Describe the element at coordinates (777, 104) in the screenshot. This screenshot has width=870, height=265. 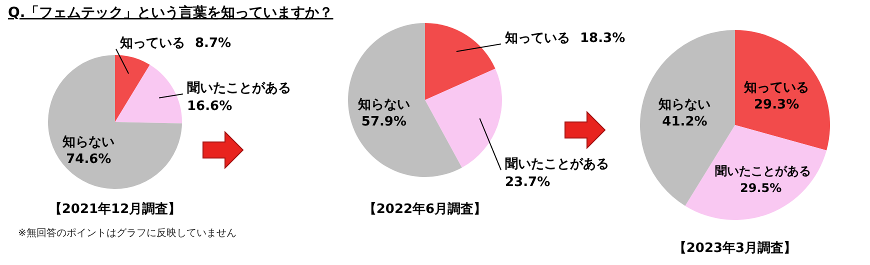
I see `data-label: 29.3%` at that location.